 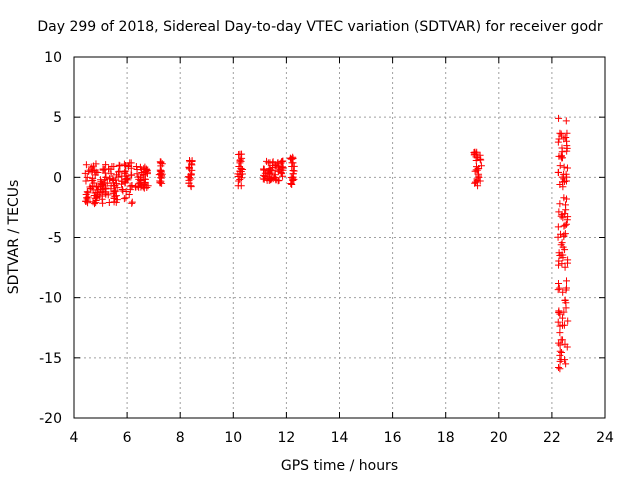 I want to click on x-tick-label: 10, so click(x=233, y=438).